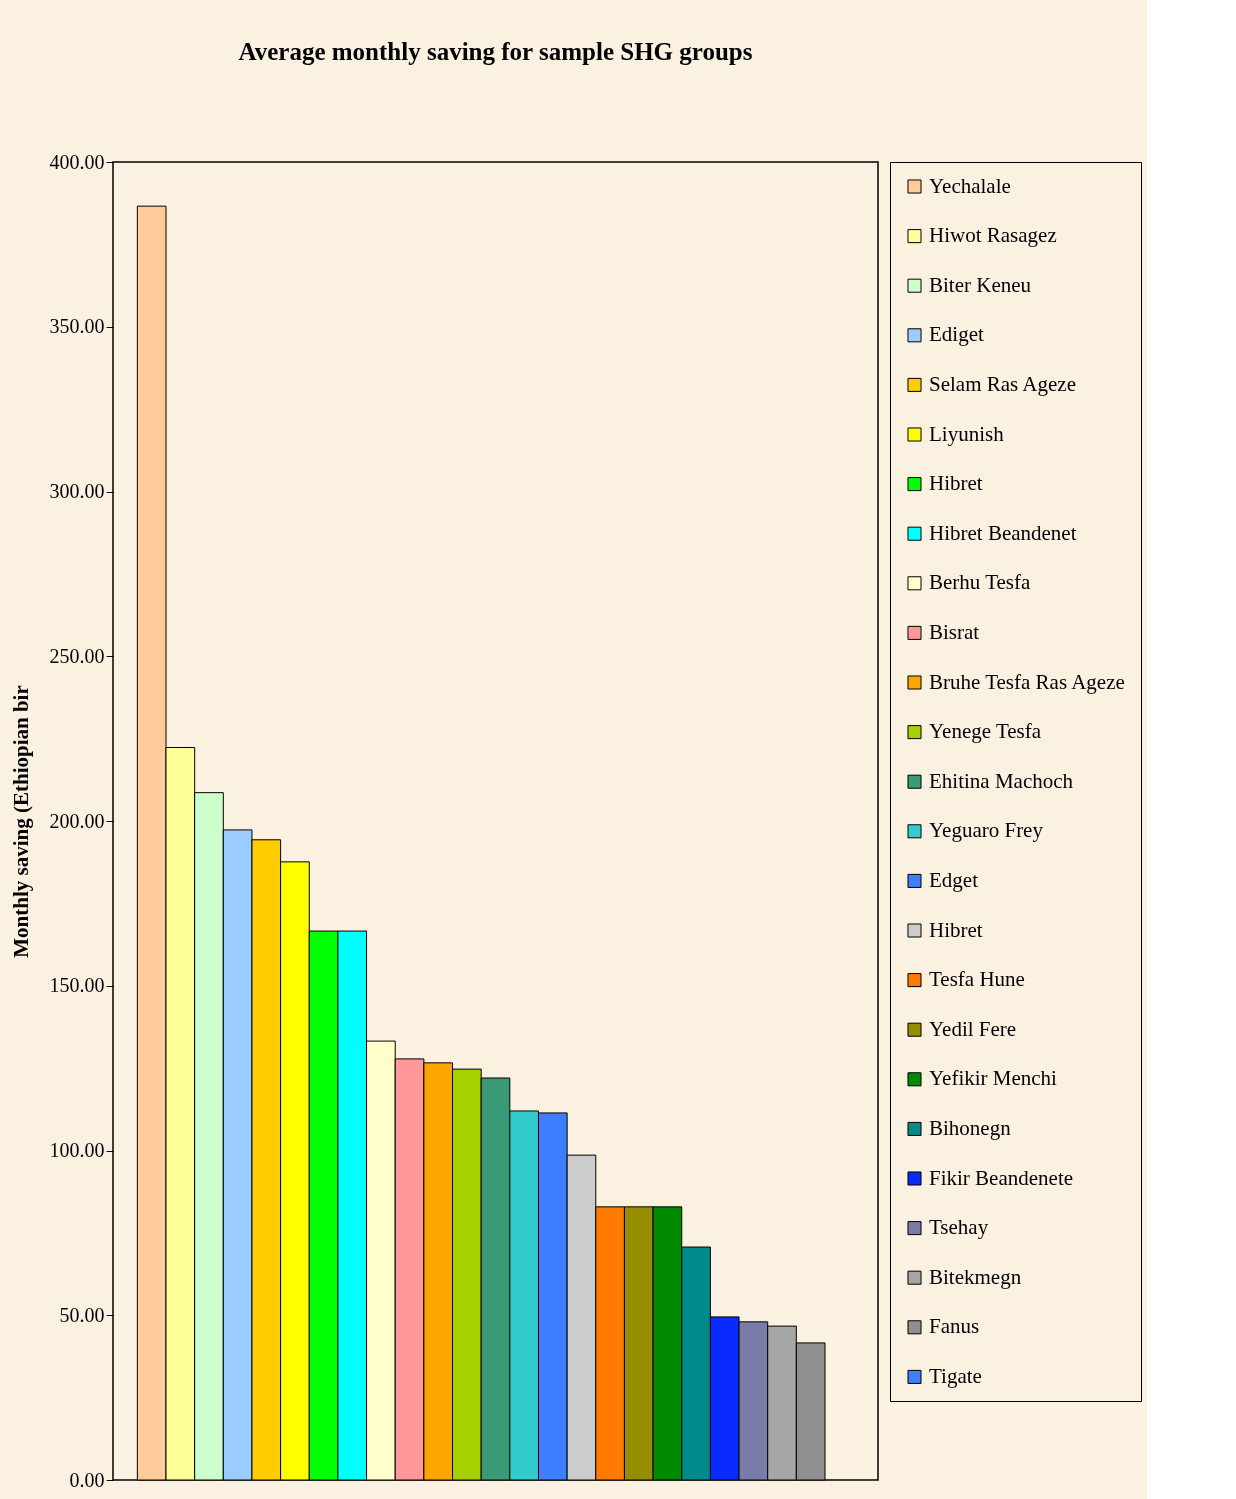 This screenshot has height=1499, width=1236. What do you see at coordinates (77, 161) in the screenshot?
I see `y-tick-label: 400.00` at bounding box center [77, 161].